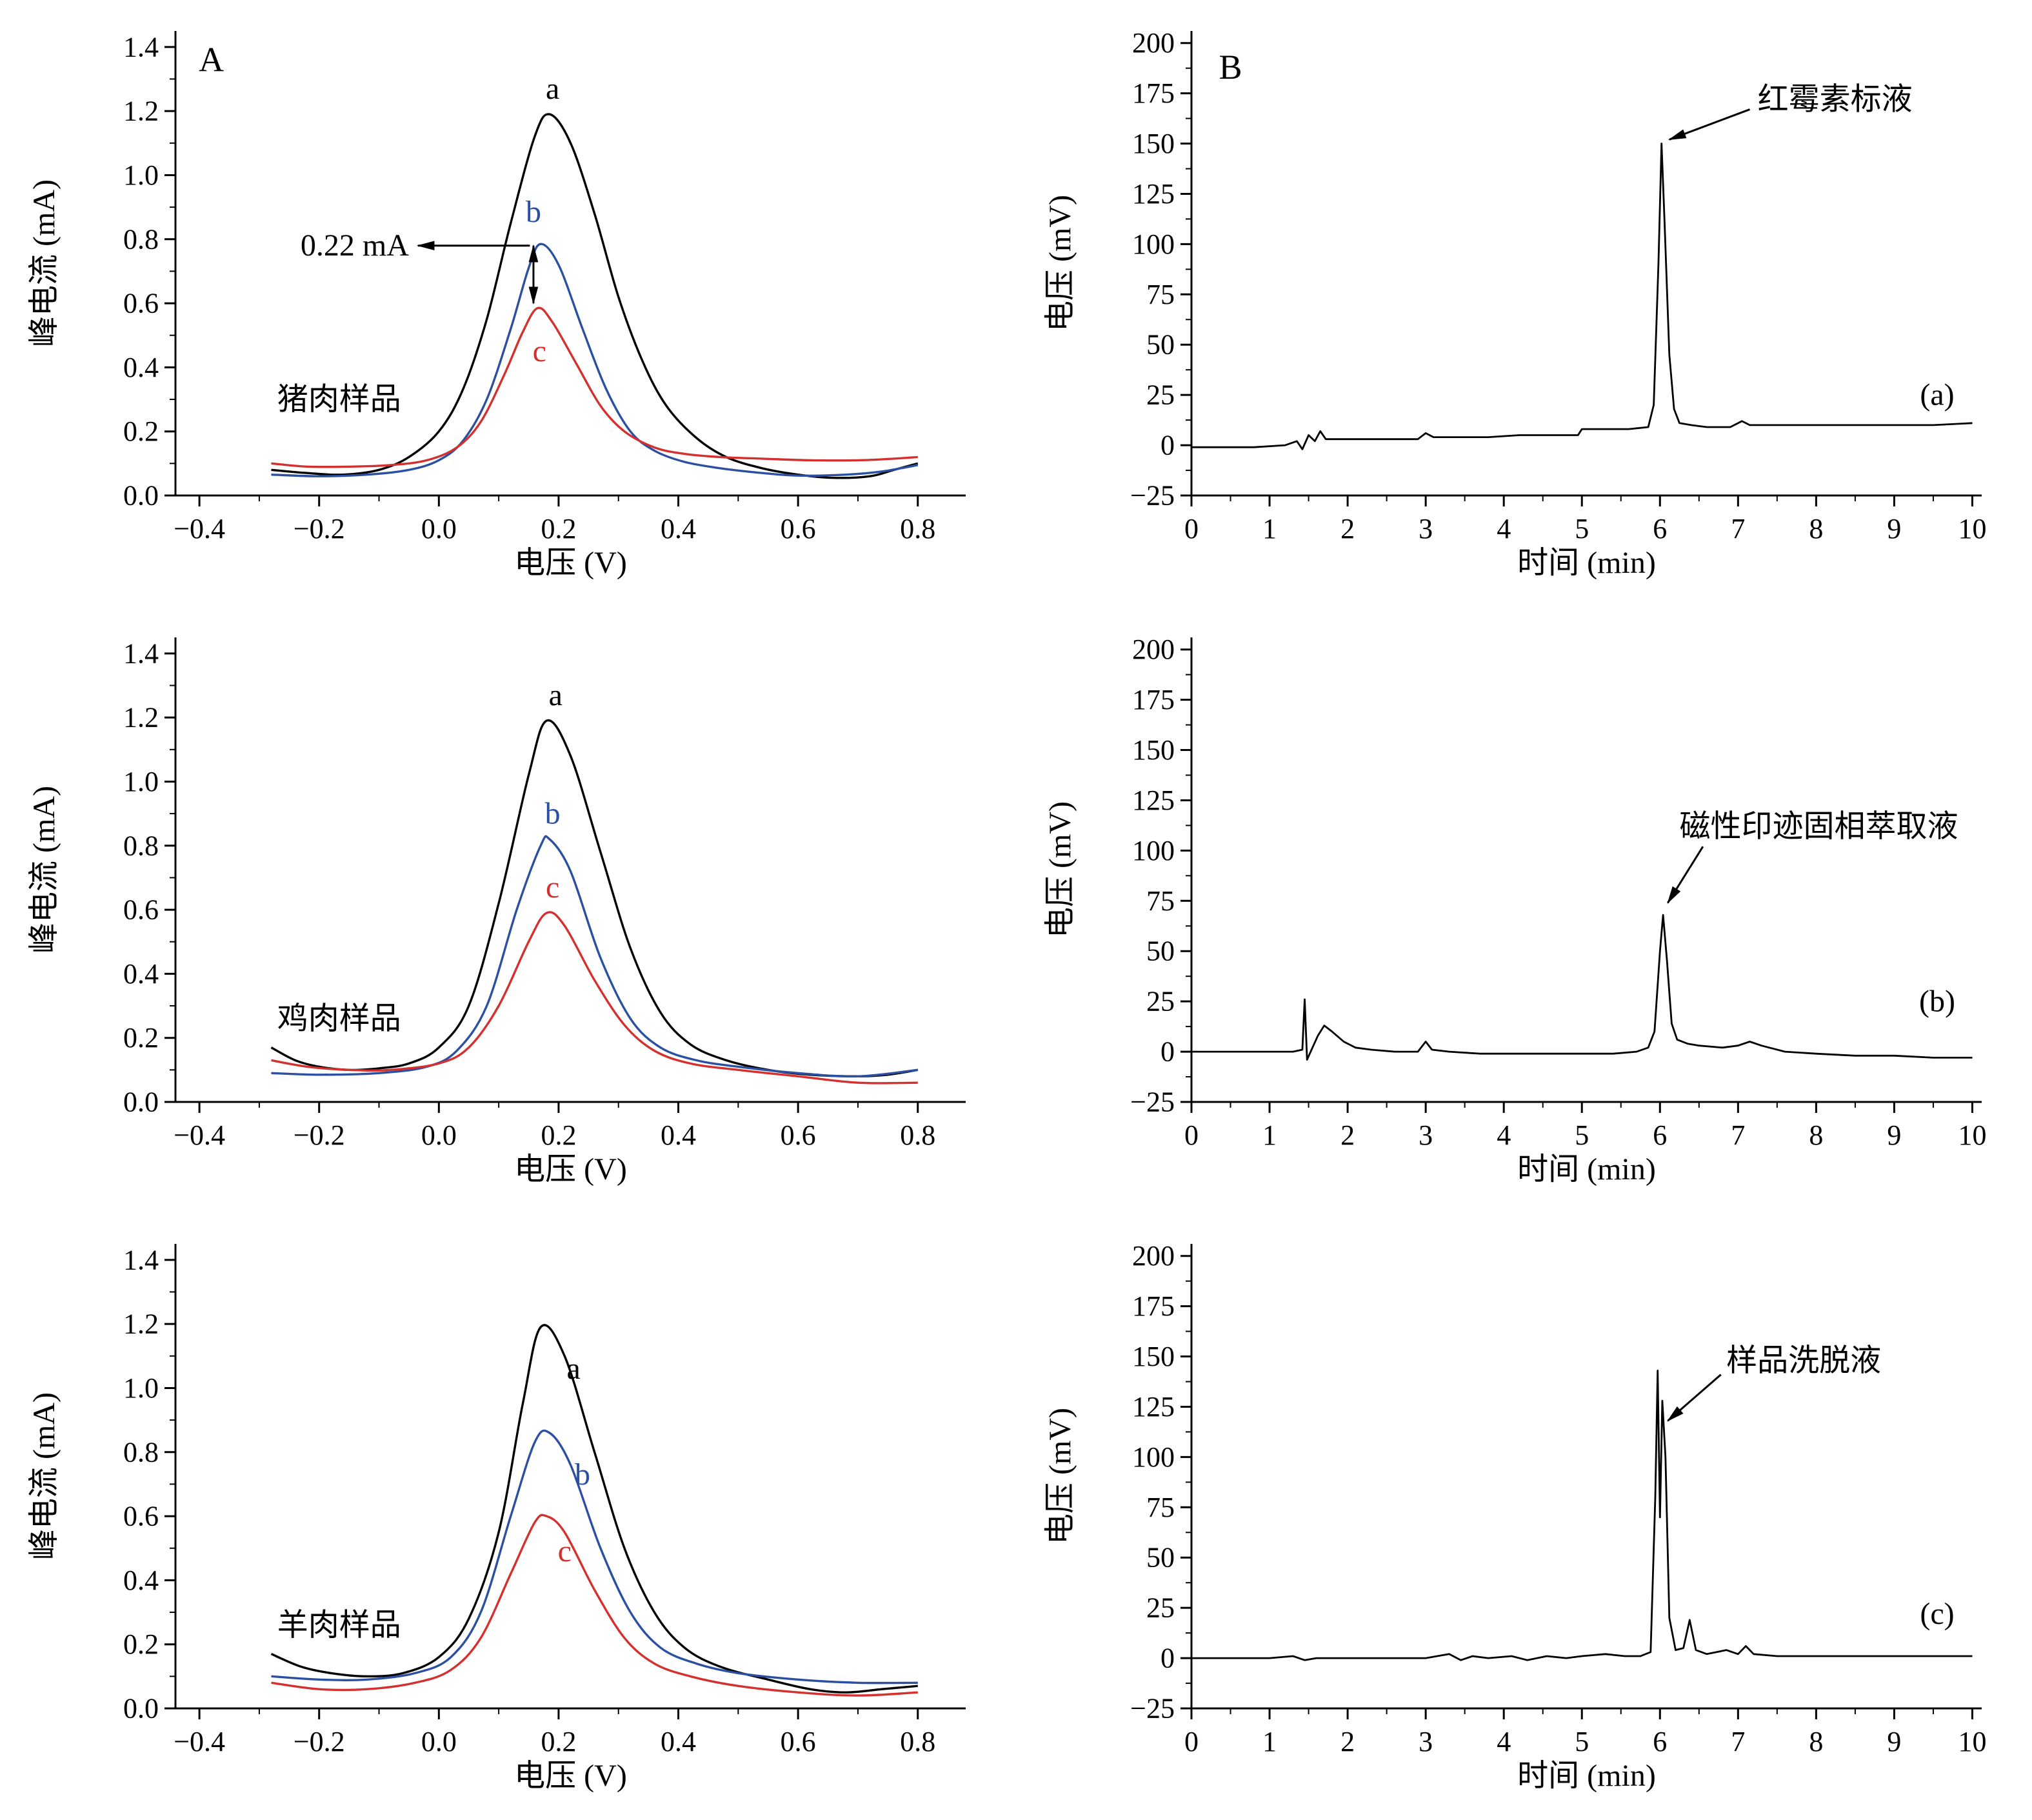 This screenshot has width=2032, height=1820. Describe the element at coordinates (1153, 1357) in the screenshot. I see `svg-text: 150` at that location.